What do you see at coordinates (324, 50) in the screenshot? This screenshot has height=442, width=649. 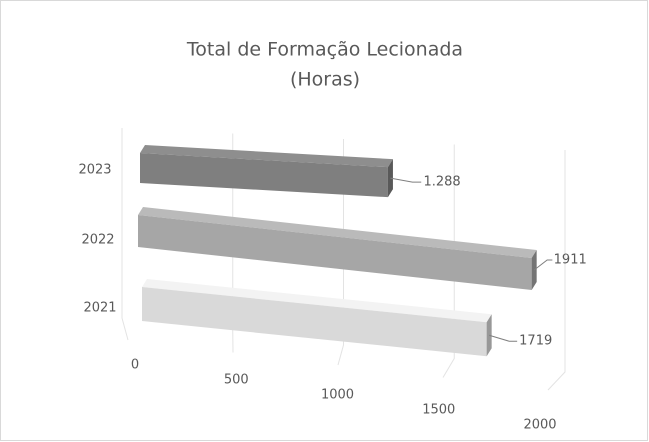 I see `chart-title: Total de Formação Lecionada` at bounding box center [324, 50].